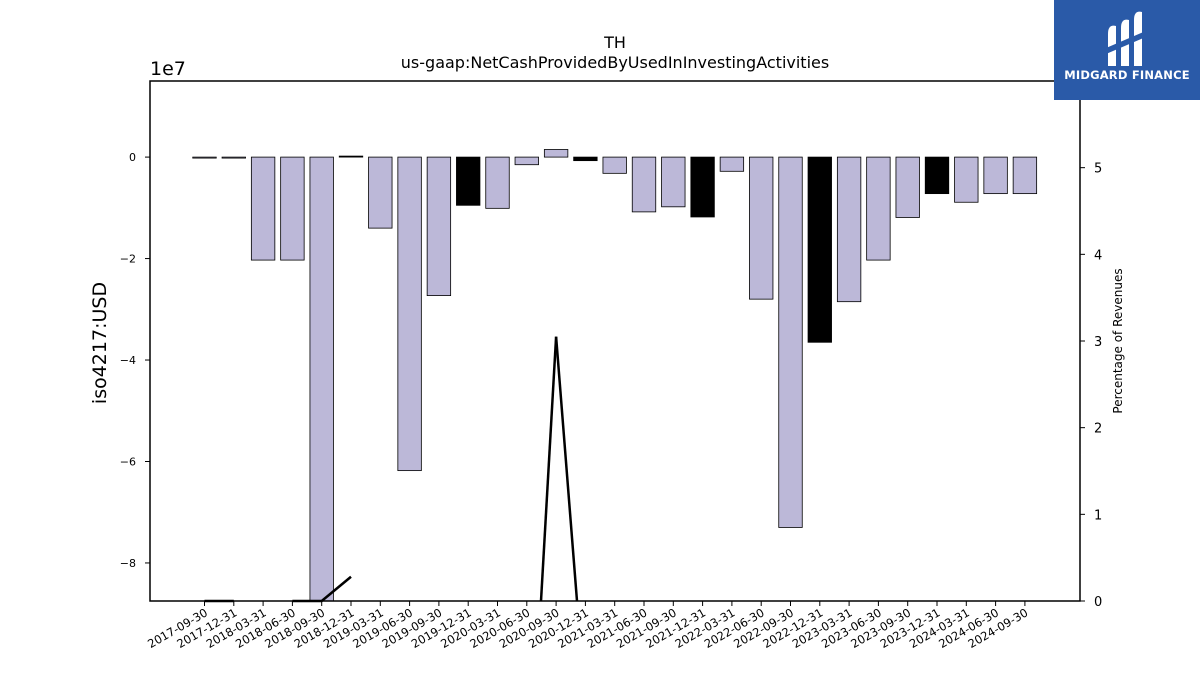 This screenshot has height=675, width=1200. What do you see at coordinates (1098, 342) in the screenshot?
I see `y2-tick-label: 3` at bounding box center [1098, 342].